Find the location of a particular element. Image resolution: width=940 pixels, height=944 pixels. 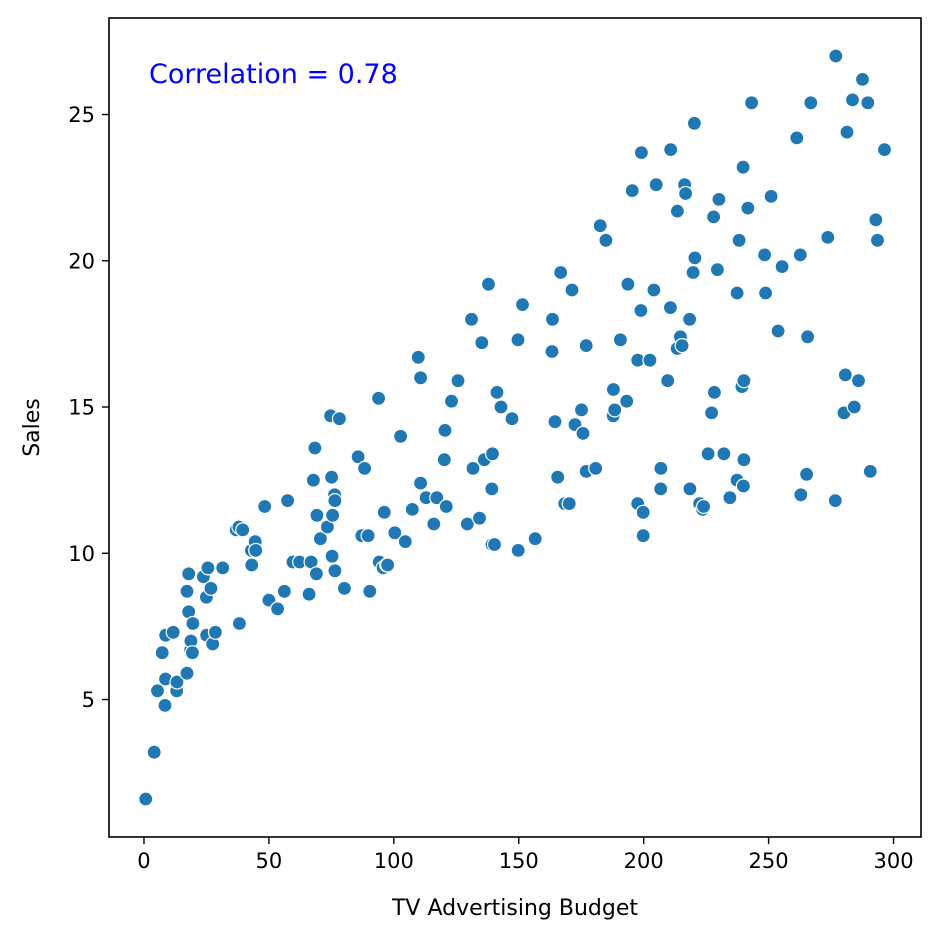

correlation-annotation: Correlation = 0.78 is located at coordinates (273, 74).